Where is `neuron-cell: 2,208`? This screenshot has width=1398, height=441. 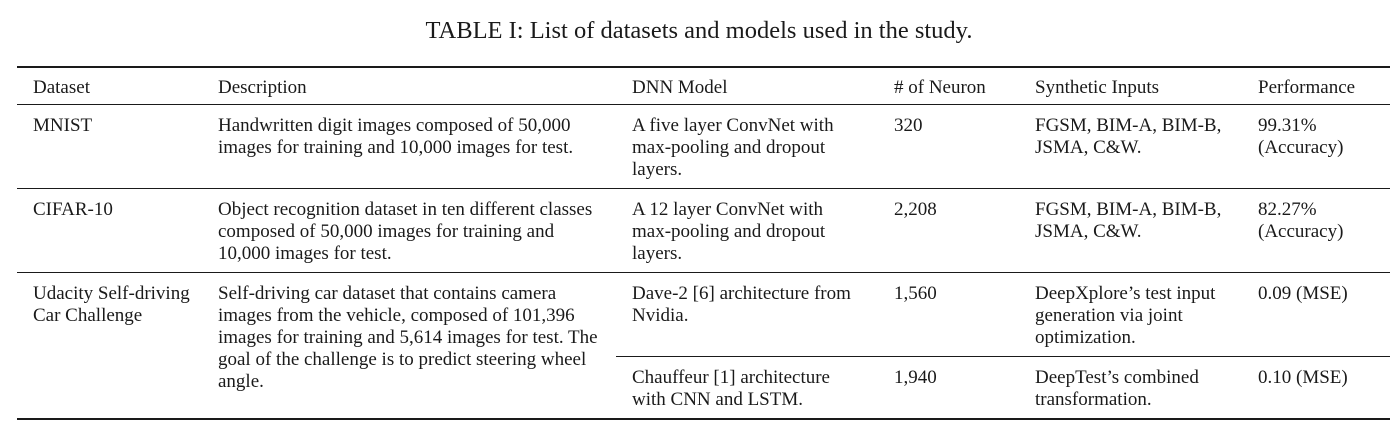
neuron-cell: 2,208 is located at coordinates (915, 209).